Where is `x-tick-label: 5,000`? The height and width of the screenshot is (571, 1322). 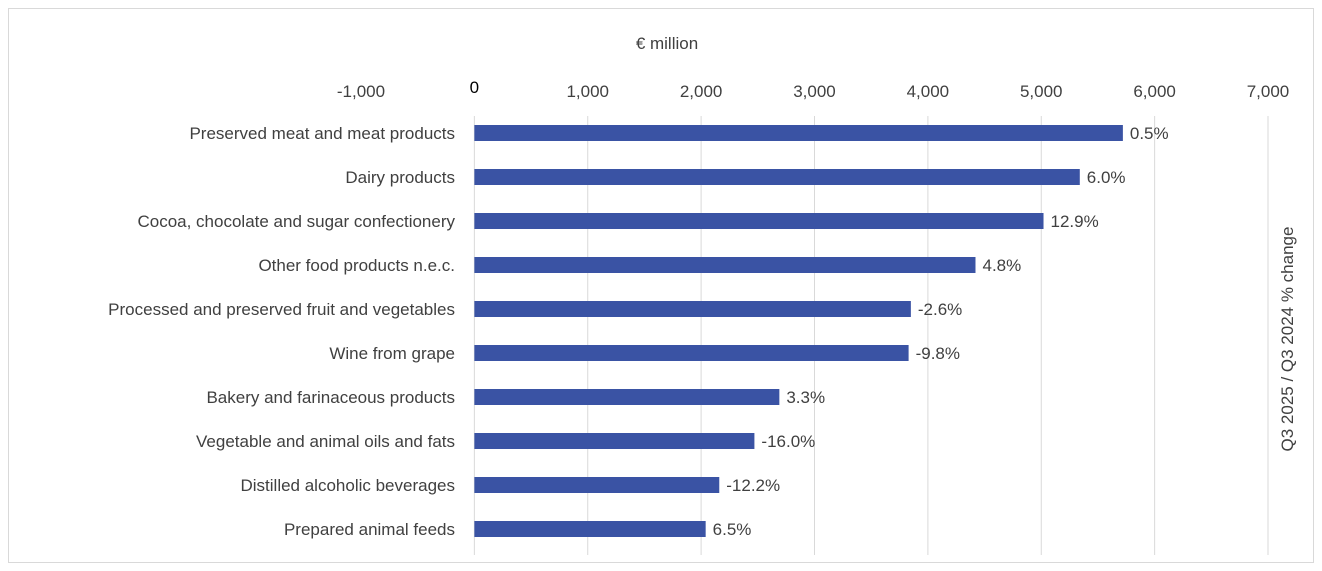
x-tick-label: 5,000 is located at coordinates (1041, 91).